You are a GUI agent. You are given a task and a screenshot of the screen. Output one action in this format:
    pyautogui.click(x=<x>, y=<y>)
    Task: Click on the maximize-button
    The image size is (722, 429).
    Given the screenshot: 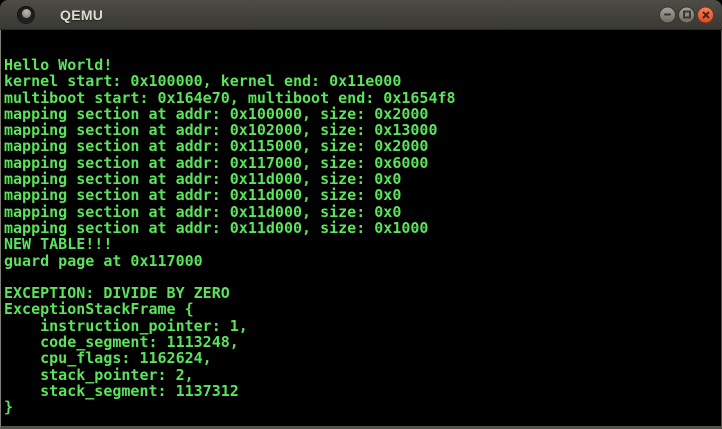 What is the action you would take?
    pyautogui.click(x=686, y=14)
    